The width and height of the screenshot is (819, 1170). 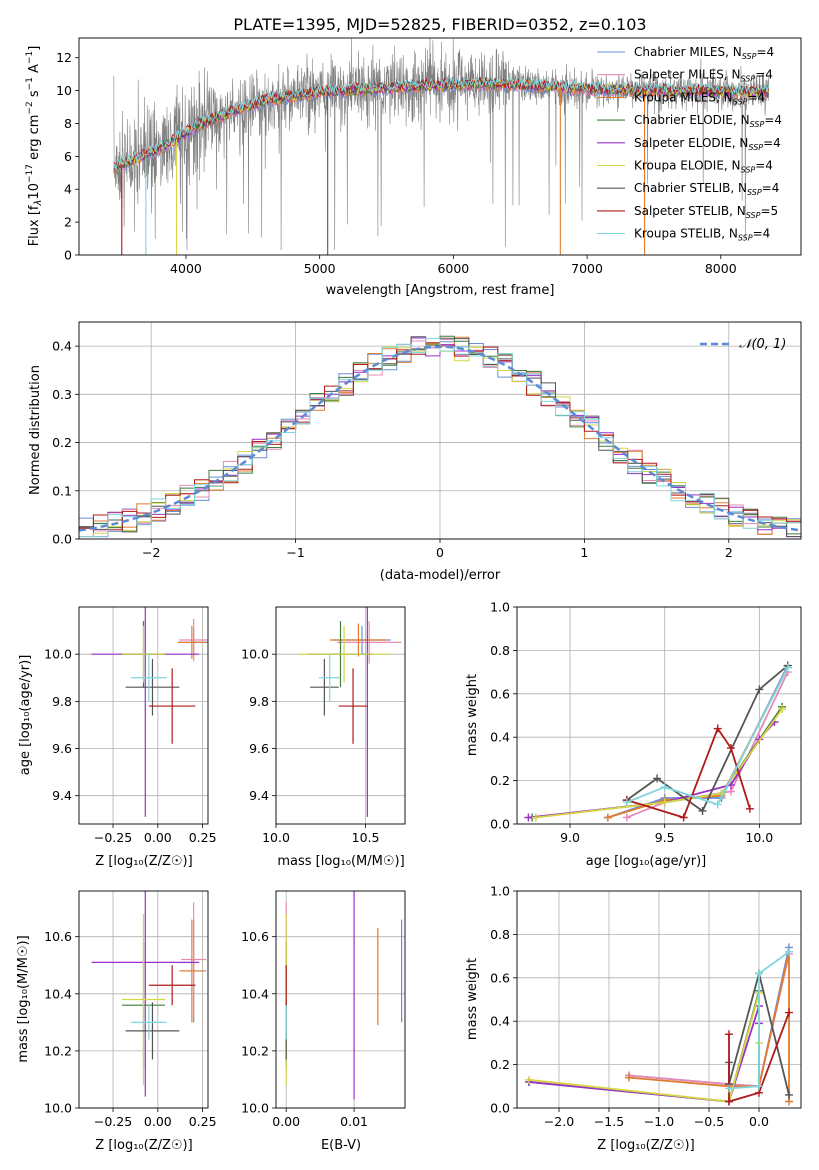 I want to click on residual-x-label: (data-model)/error, so click(x=440, y=575).